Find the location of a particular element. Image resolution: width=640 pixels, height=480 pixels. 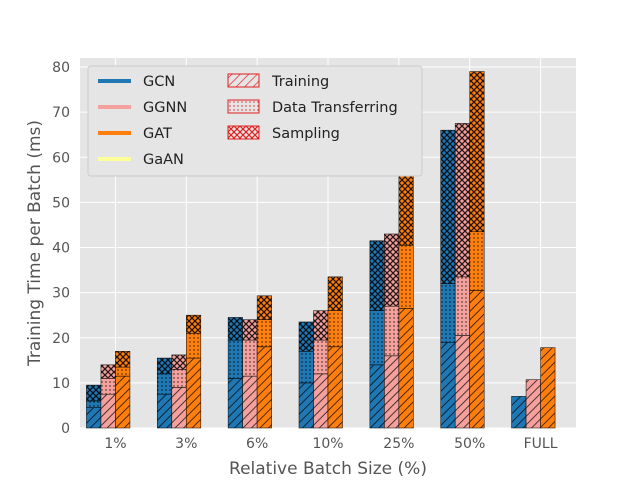

y-tick-label: 80 is located at coordinates (61, 68).